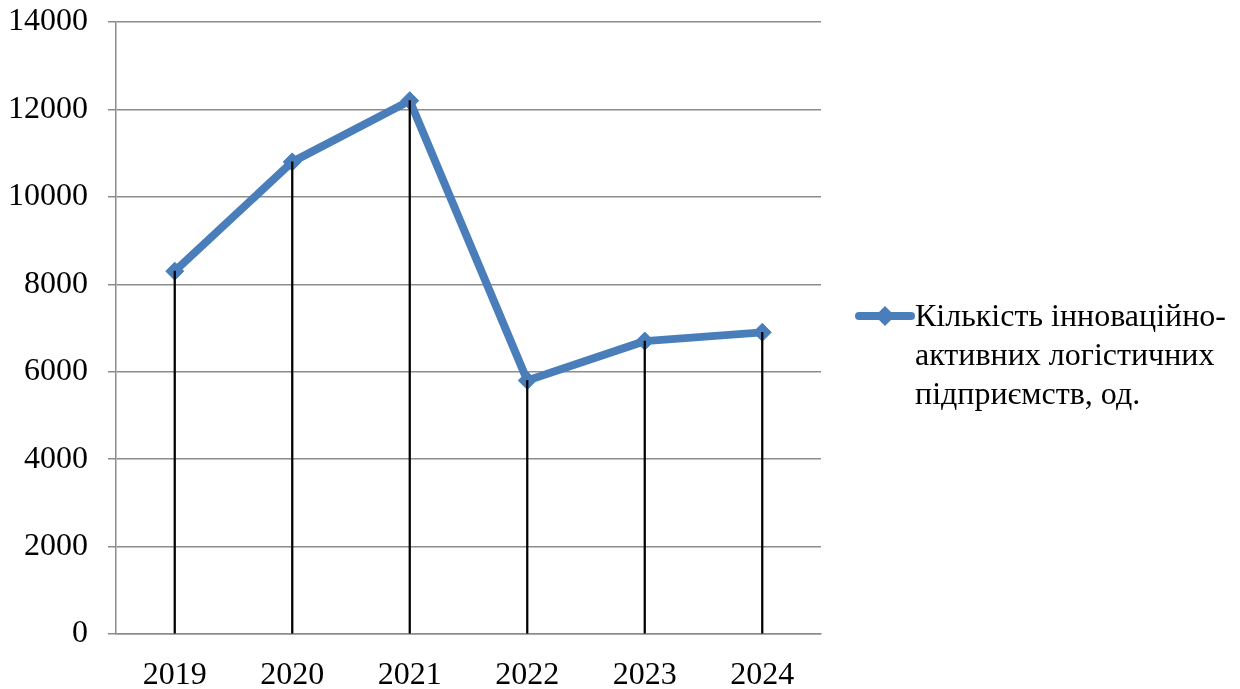  What do you see at coordinates (1071, 354) in the screenshot?
I see `legend-label: Кількість інноваційно-активних логістичних підприємств, од.` at bounding box center [1071, 354].